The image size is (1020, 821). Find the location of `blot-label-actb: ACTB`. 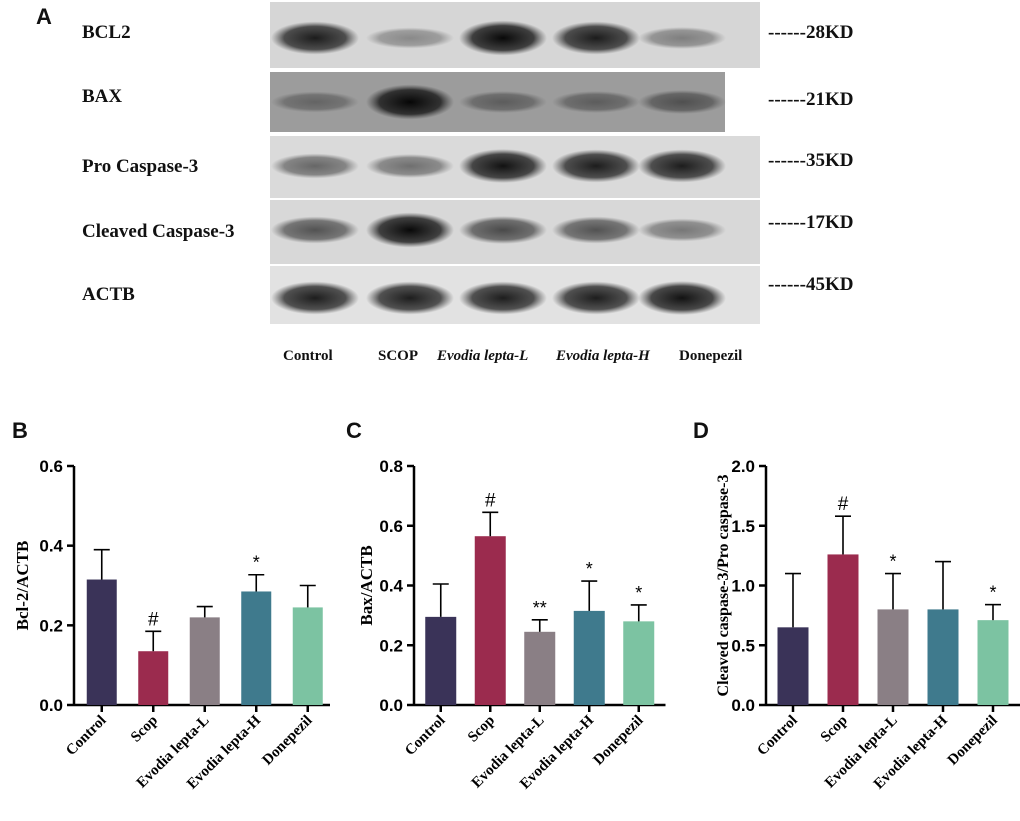

blot-label-actb: ACTB is located at coordinates (108, 294).